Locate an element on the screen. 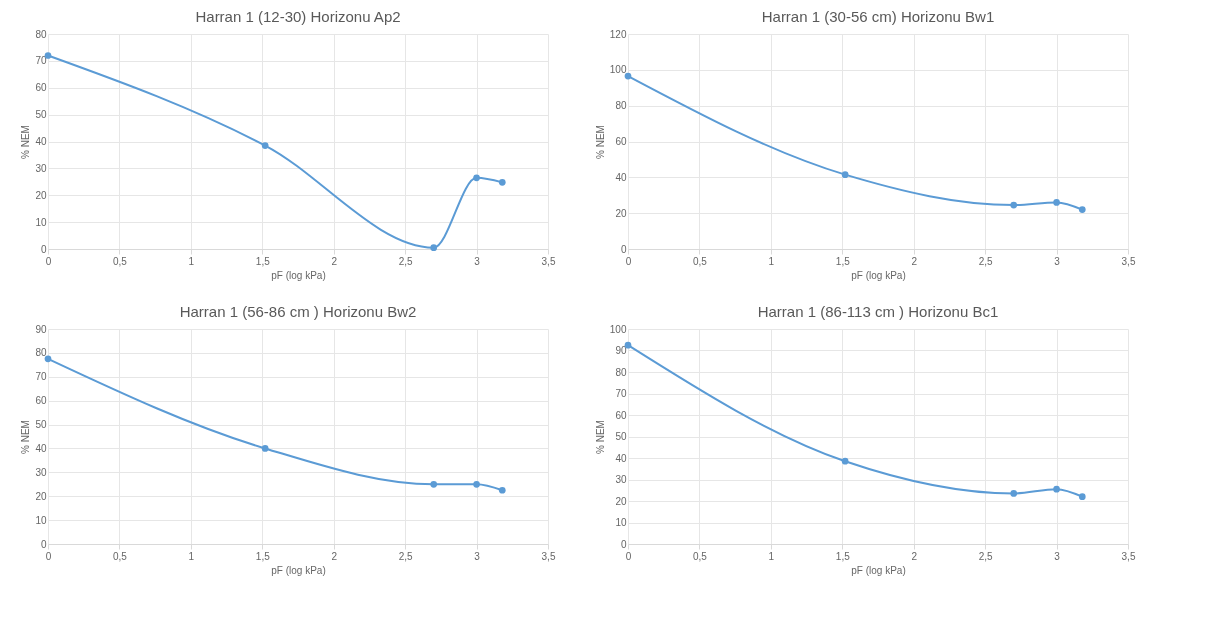  chart-title: Harran 1 (56-86 cm ) Horizonu Bw2 is located at coordinates (298, 311).